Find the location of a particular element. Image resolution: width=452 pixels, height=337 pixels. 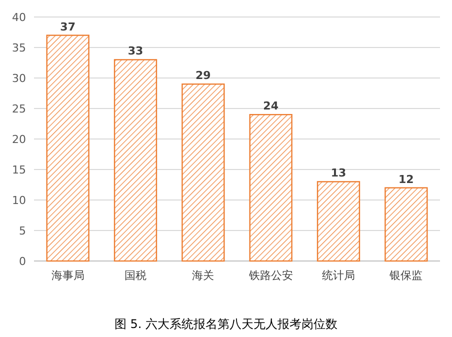

y-tick-label: 35 is located at coordinates (19, 48).